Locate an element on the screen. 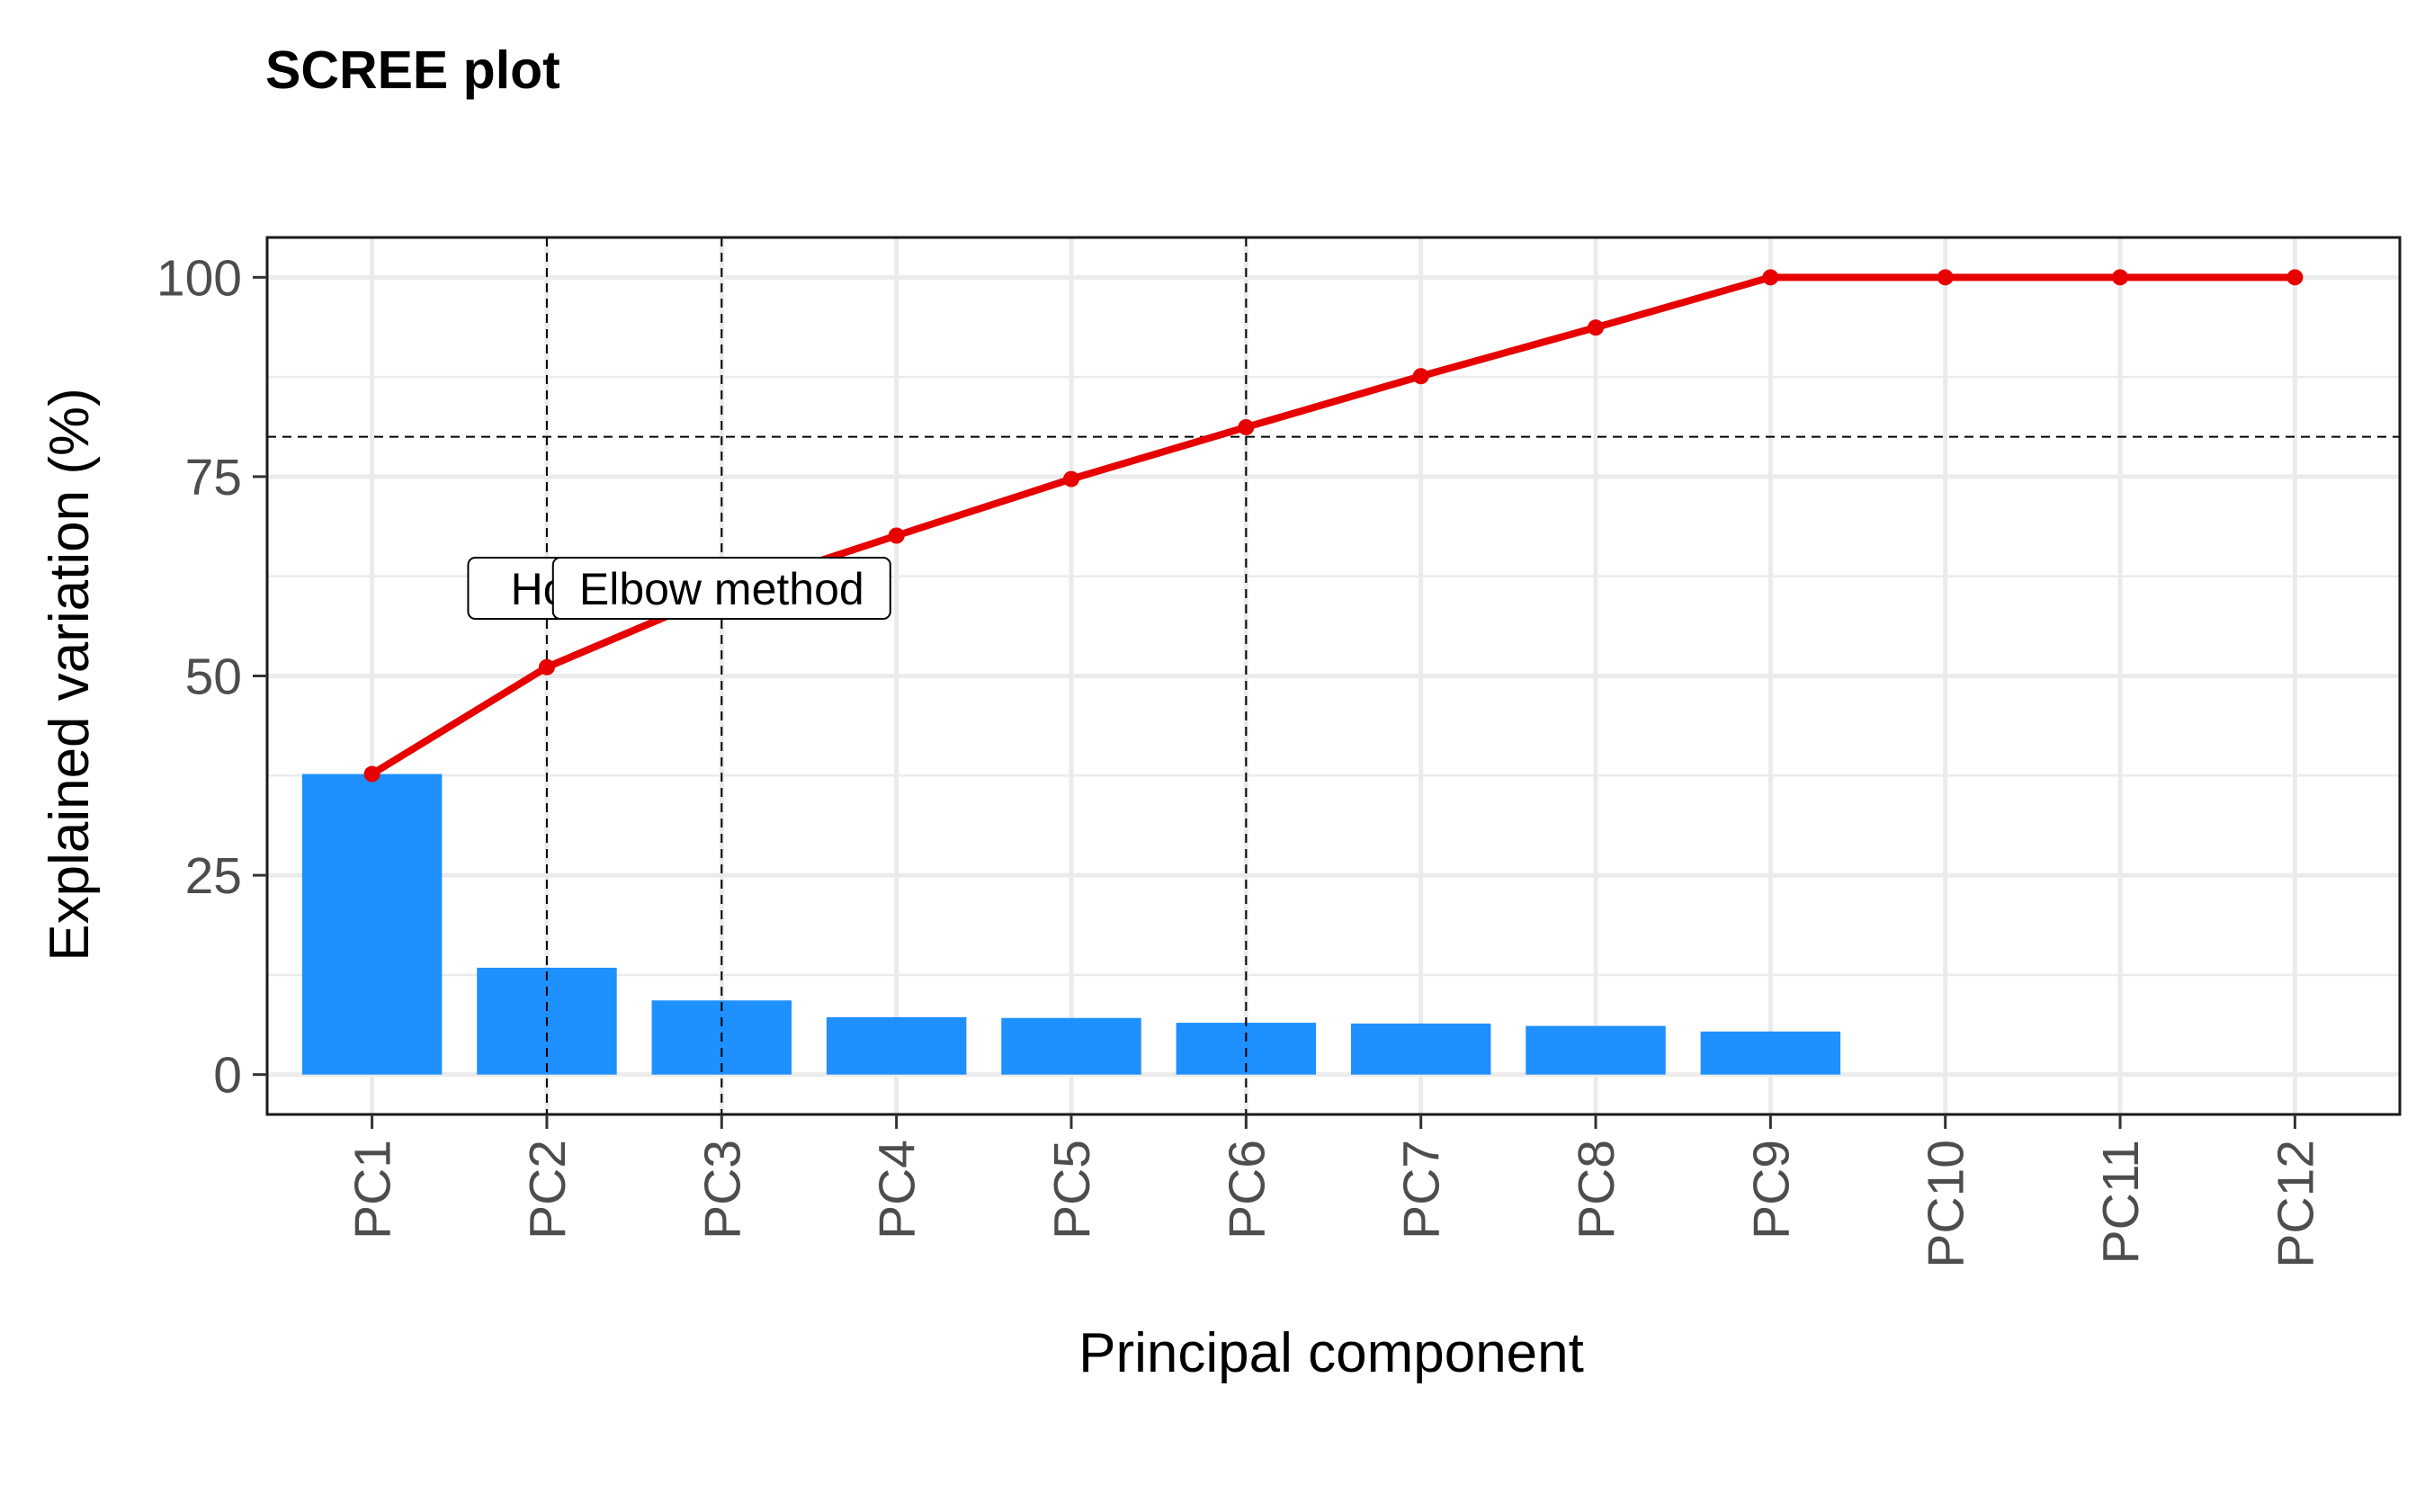 This screenshot has height=1512, width=2434. y-tick-label: 100 is located at coordinates (200, 278).